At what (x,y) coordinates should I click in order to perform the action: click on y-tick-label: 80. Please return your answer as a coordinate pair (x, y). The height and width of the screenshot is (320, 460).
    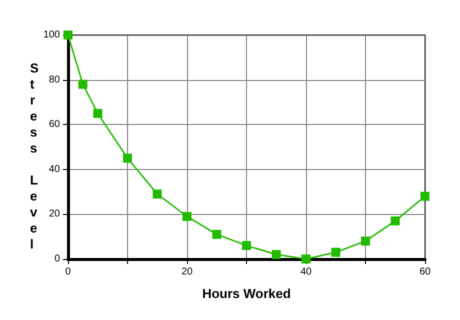
    Looking at the image, I should click on (54, 80).